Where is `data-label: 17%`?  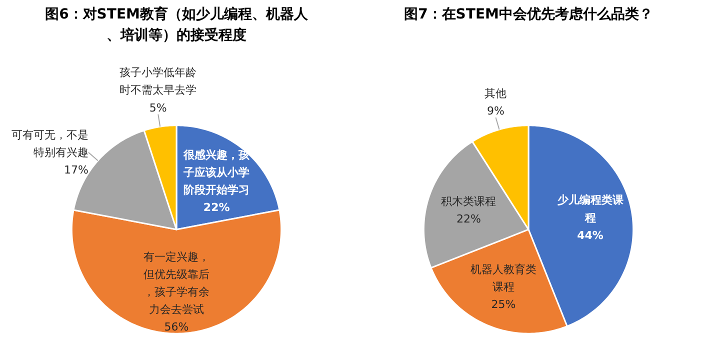
data-label: 17% is located at coordinates (76, 169).